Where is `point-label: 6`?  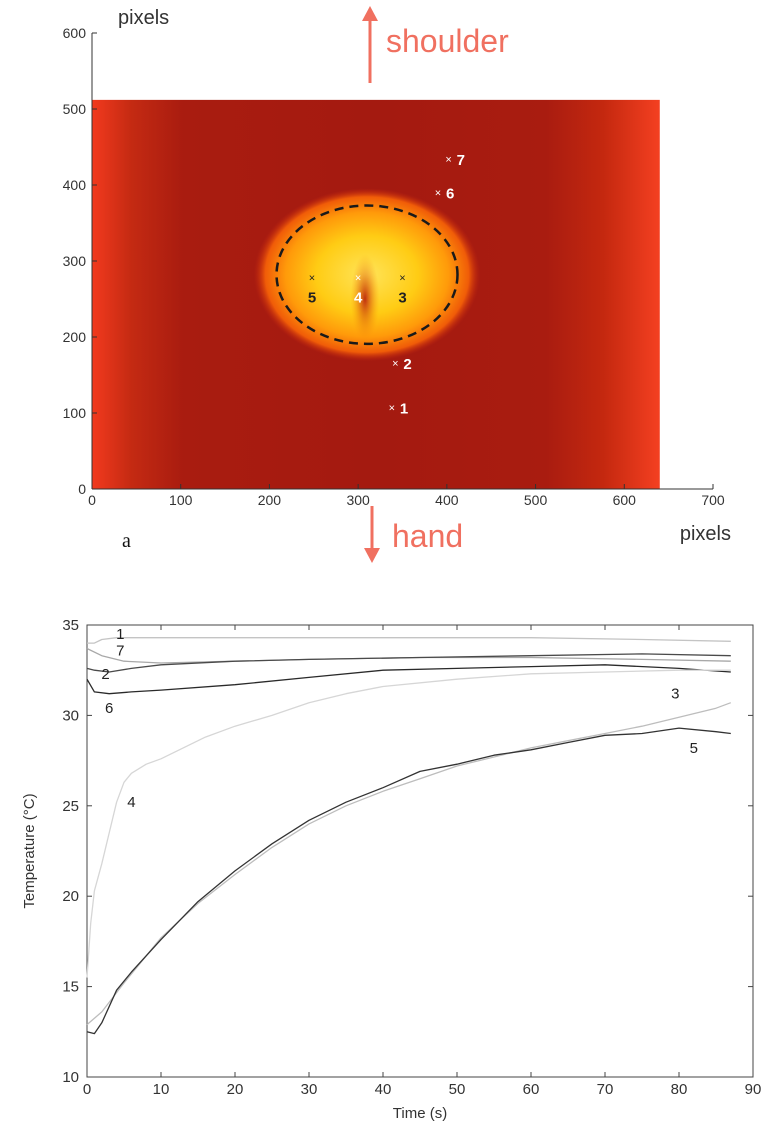 point-label: 6 is located at coordinates (450, 194).